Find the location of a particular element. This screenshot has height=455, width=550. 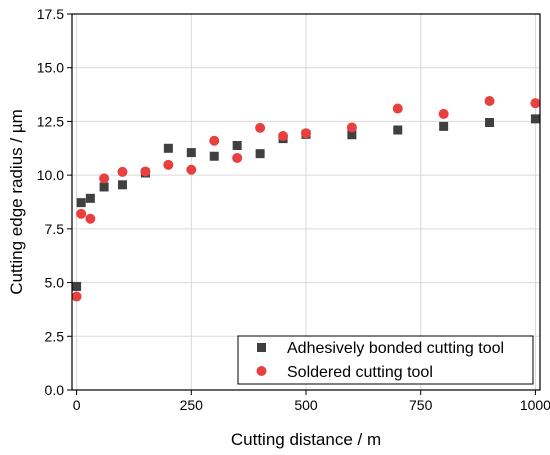

y-tick-label: 10.0 is located at coordinates (50, 175).